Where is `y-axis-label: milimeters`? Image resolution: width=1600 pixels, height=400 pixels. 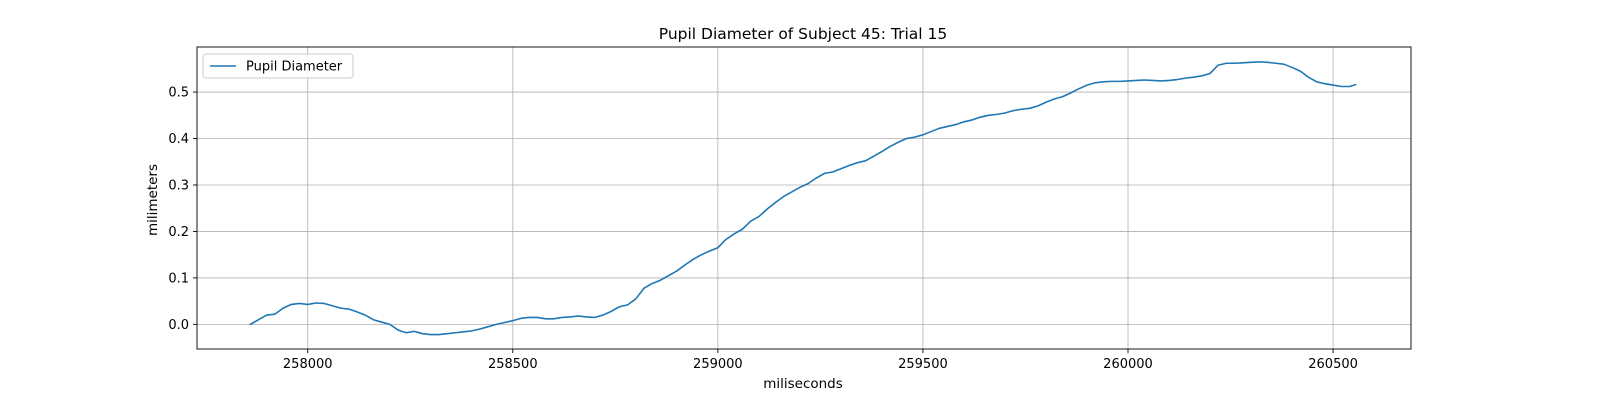 y-axis-label: milimeters is located at coordinates (153, 200).